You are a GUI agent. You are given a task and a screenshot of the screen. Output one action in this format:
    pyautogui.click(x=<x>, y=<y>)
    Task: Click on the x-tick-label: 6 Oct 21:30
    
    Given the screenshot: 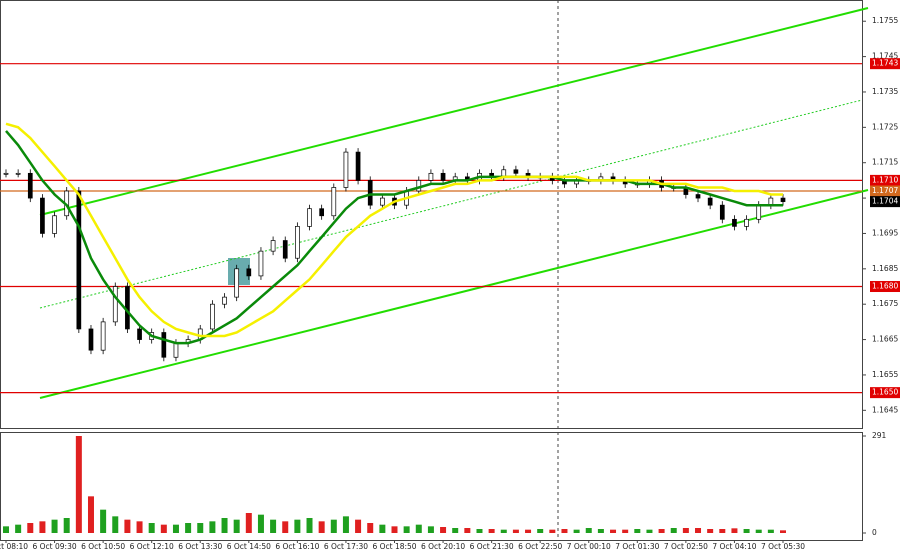 What is the action you would take?
    pyautogui.click(x=492, y=546)
    